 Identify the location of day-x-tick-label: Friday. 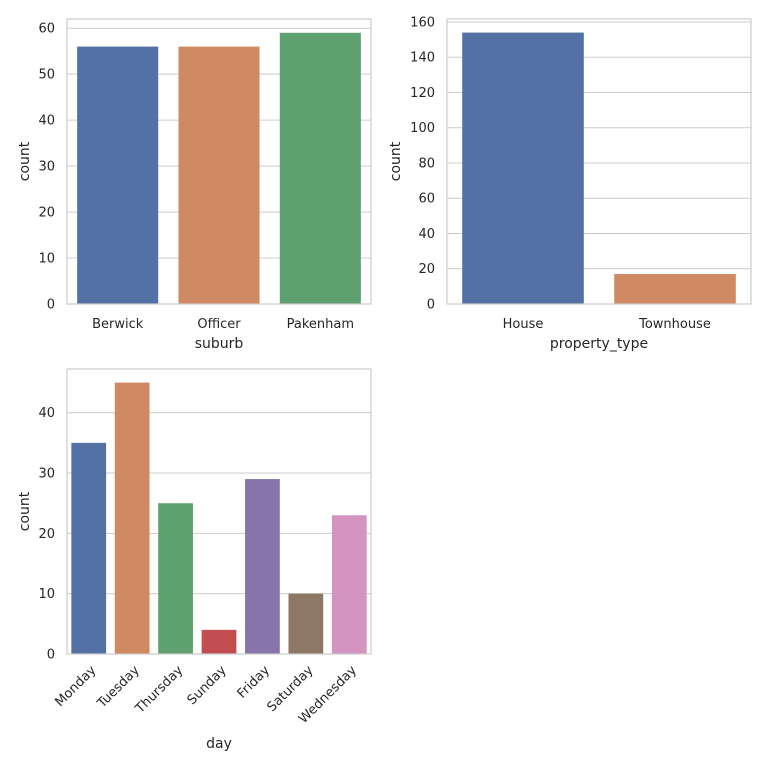
(254, 682).